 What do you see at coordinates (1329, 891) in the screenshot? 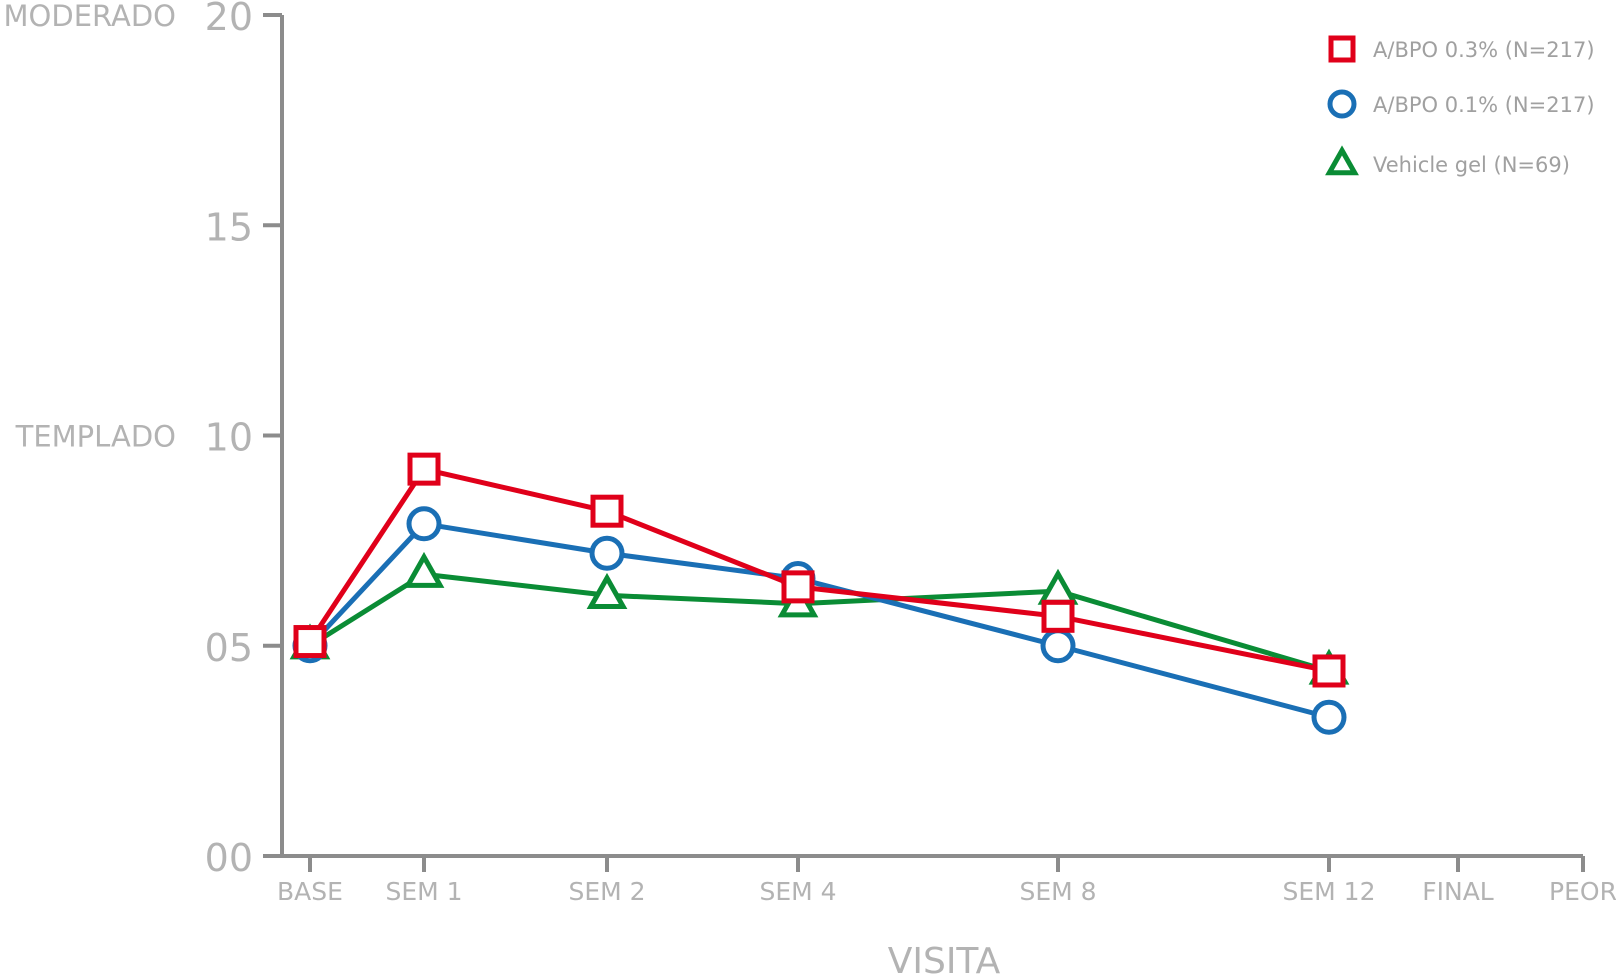
I see `x-tick-label: SEM 12` at bounding box center [1329, 891].